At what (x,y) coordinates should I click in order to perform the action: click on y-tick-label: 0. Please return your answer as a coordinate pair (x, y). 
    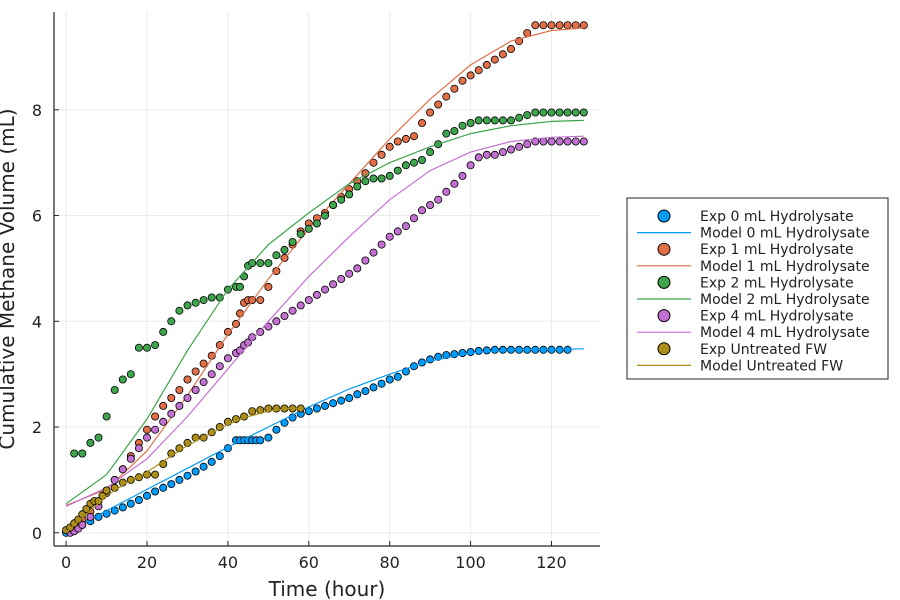
    Looking at the image, I should click on (37, 533).